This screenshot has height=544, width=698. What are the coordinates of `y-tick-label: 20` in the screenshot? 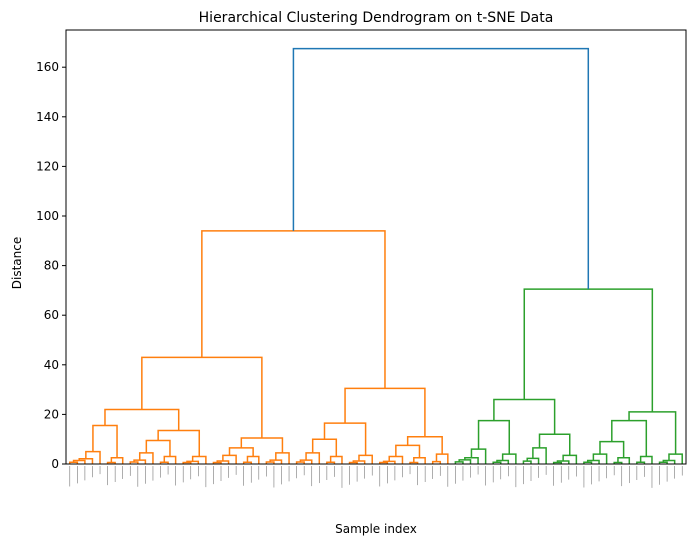 It's located at (51, 414).